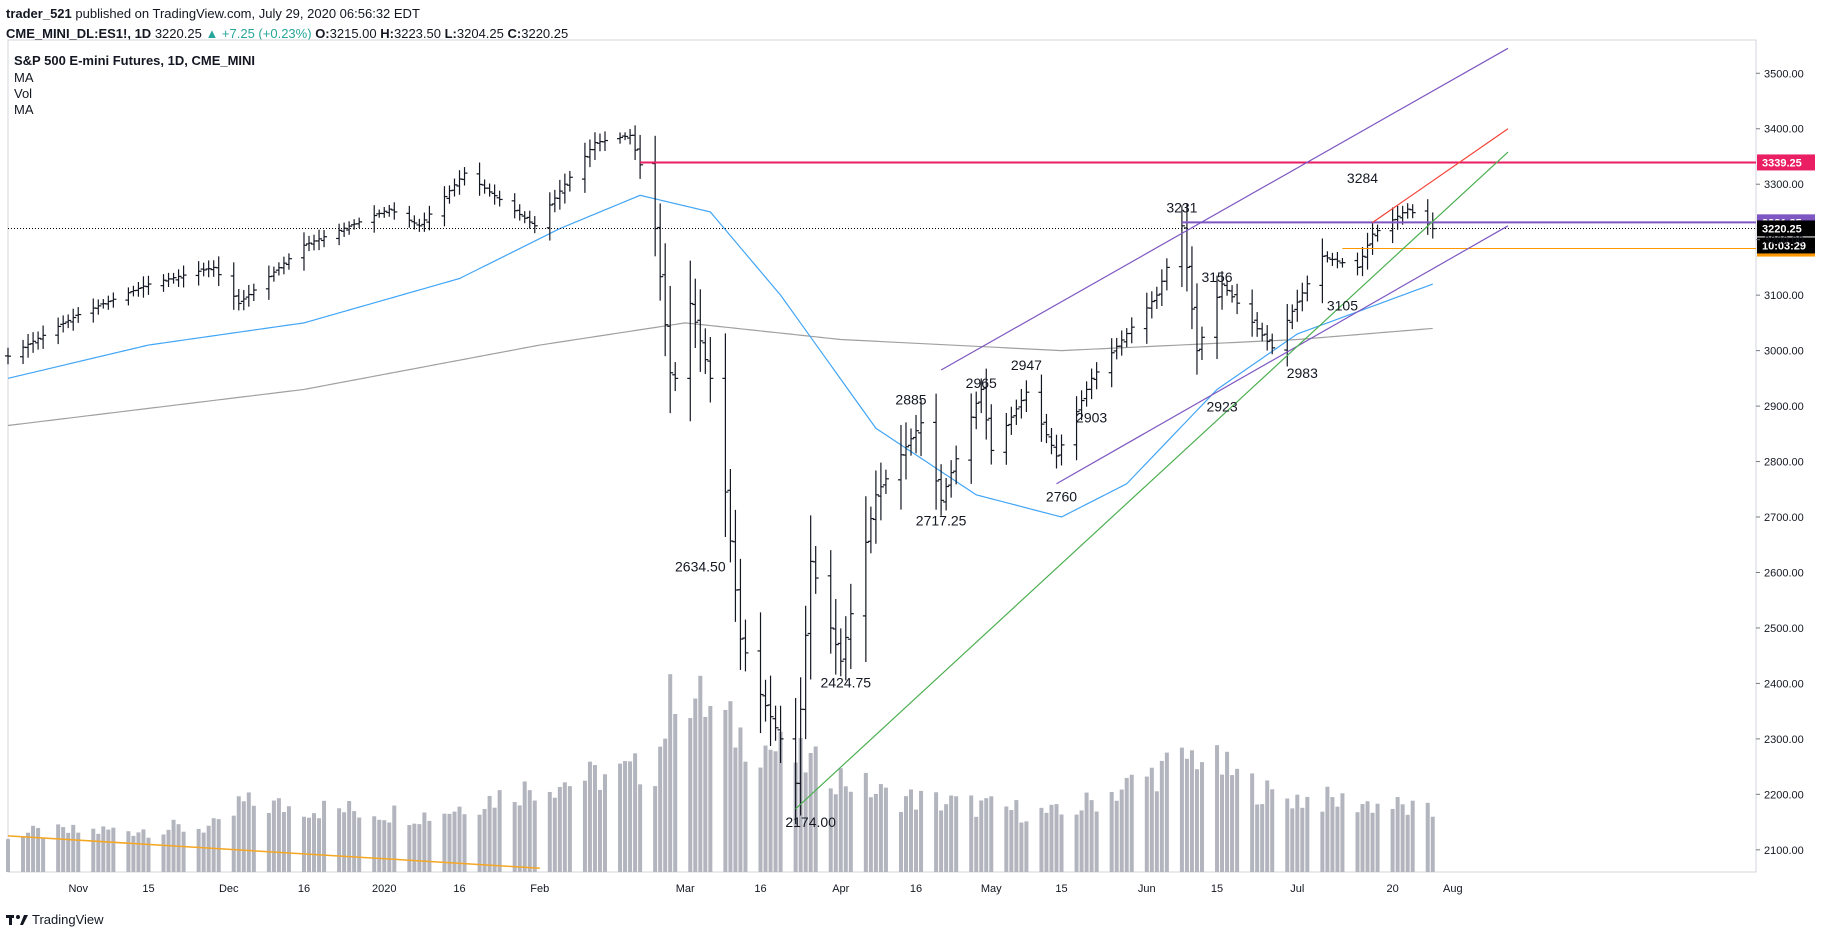  Describe the element at coordinates (387, 33) in the screenshot. I see `high-label: H:` at that location.